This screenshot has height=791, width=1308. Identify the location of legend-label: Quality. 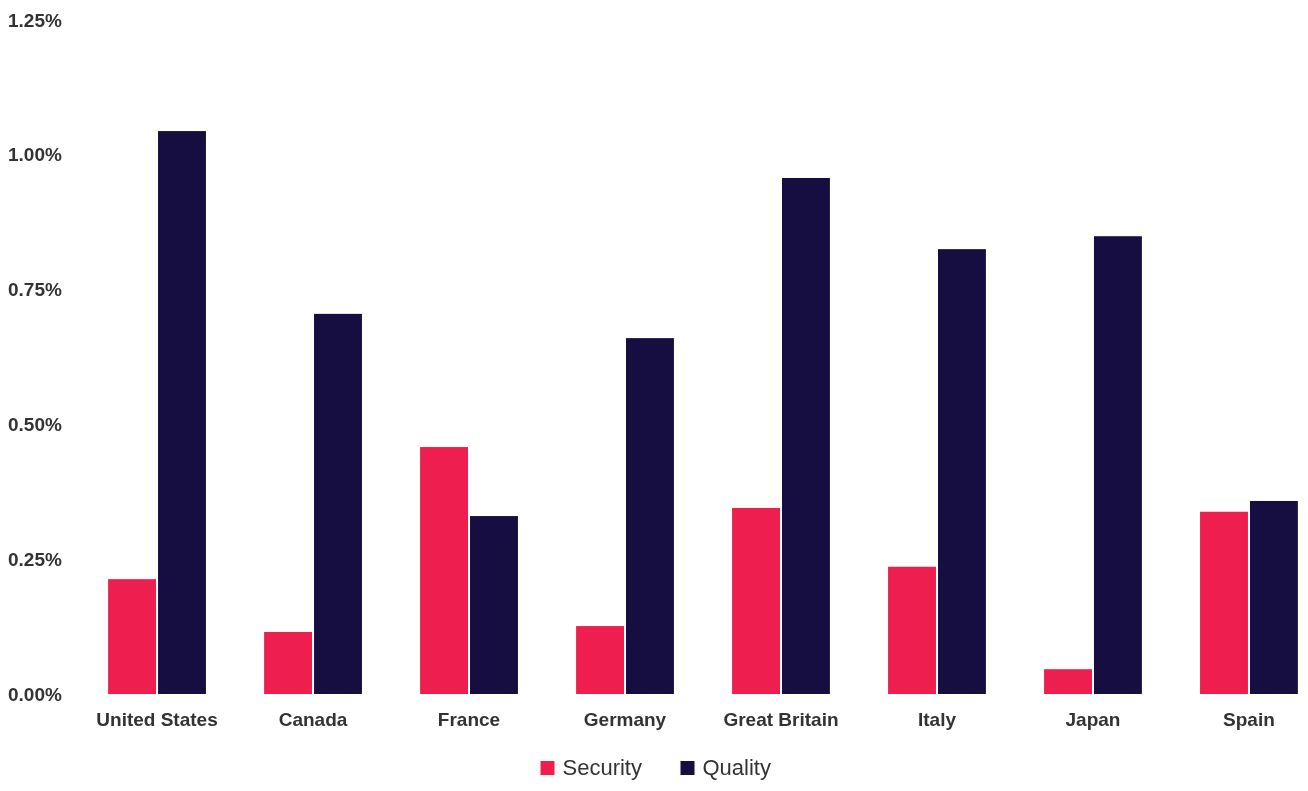
(736, 767).